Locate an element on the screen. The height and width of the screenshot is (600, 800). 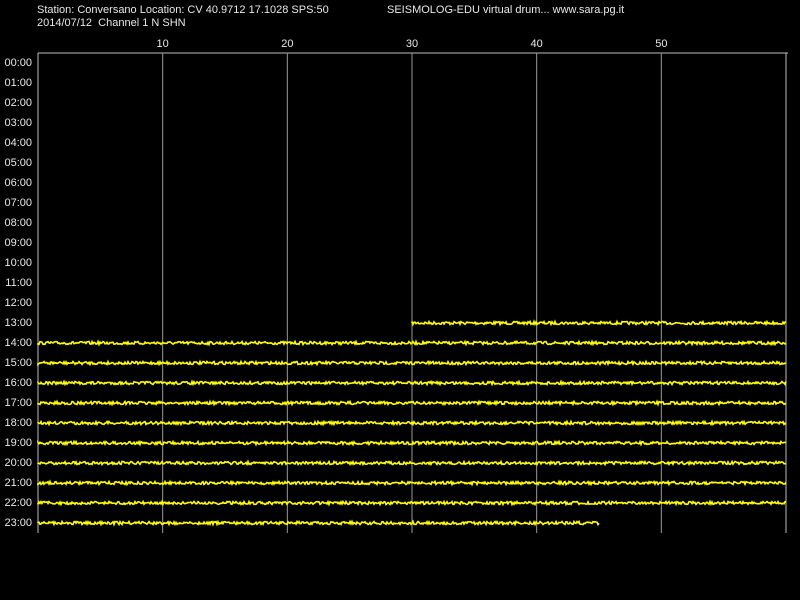
row-label: 15:00 is located at coordinates (18, 363).